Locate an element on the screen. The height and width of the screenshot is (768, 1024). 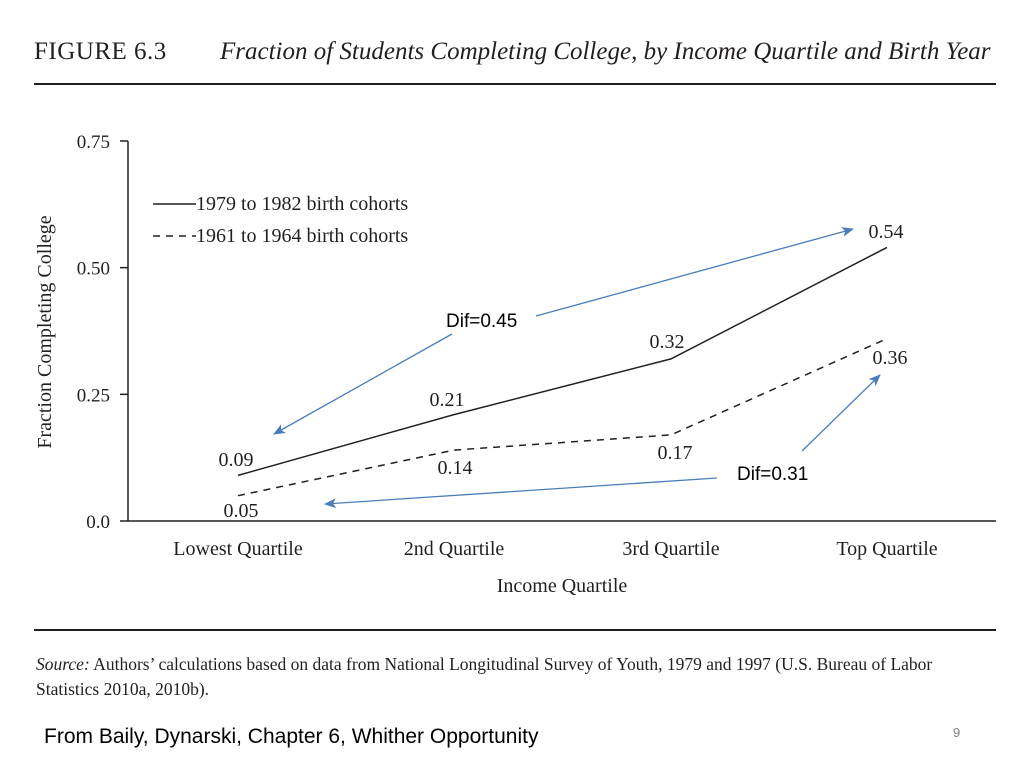
x-tick-label: 3rd Quartile is located at coordinates (670, 549).